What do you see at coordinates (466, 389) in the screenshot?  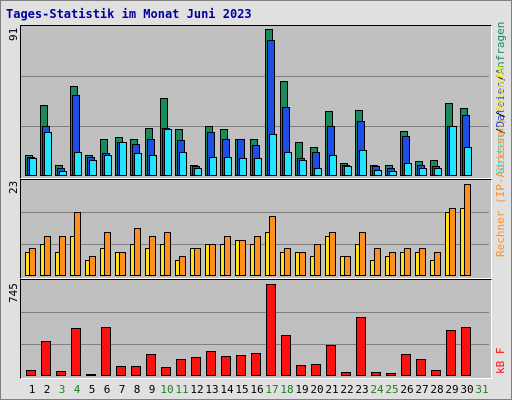 I see `x-tick-label-day-30: 30` at bounding box center [466, 389].